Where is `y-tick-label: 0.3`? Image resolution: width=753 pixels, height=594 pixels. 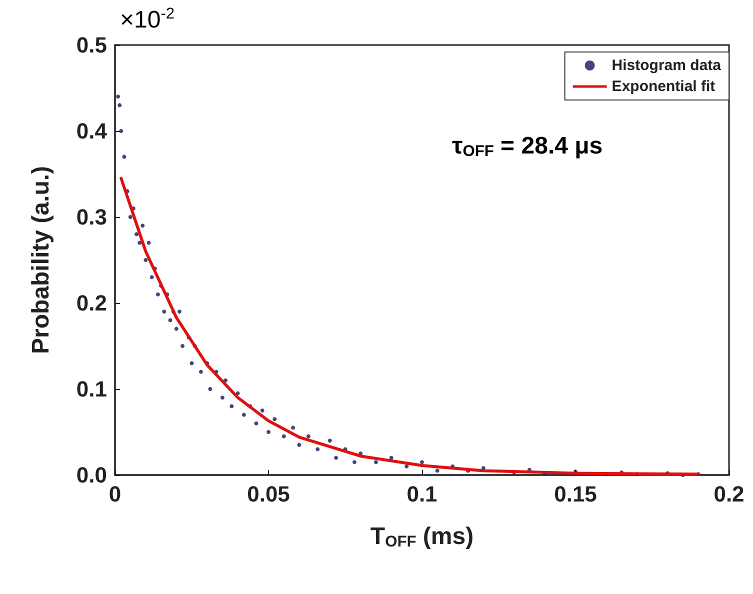 y-tick-label: 0.3 is located at coordinates (91, 217).